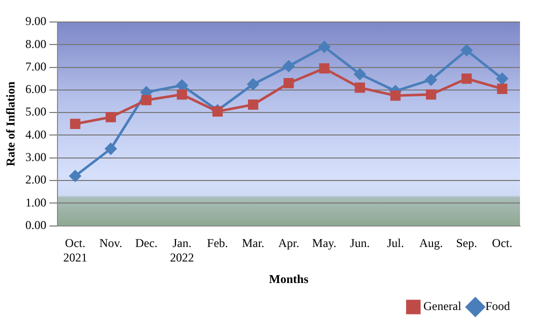 Image resolution: width=534 pixels, height=323 pixels. What do you see at coordinates (395, 243) in the screenshot?
I see `x-tick-label: Jul.` at bounding box center [395, 243].